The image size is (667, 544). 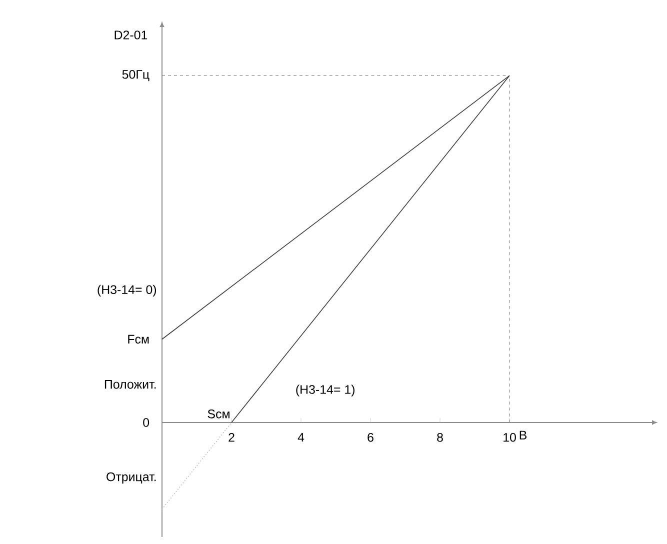 I want to click on text: Положит., so click(x=130, y=384).